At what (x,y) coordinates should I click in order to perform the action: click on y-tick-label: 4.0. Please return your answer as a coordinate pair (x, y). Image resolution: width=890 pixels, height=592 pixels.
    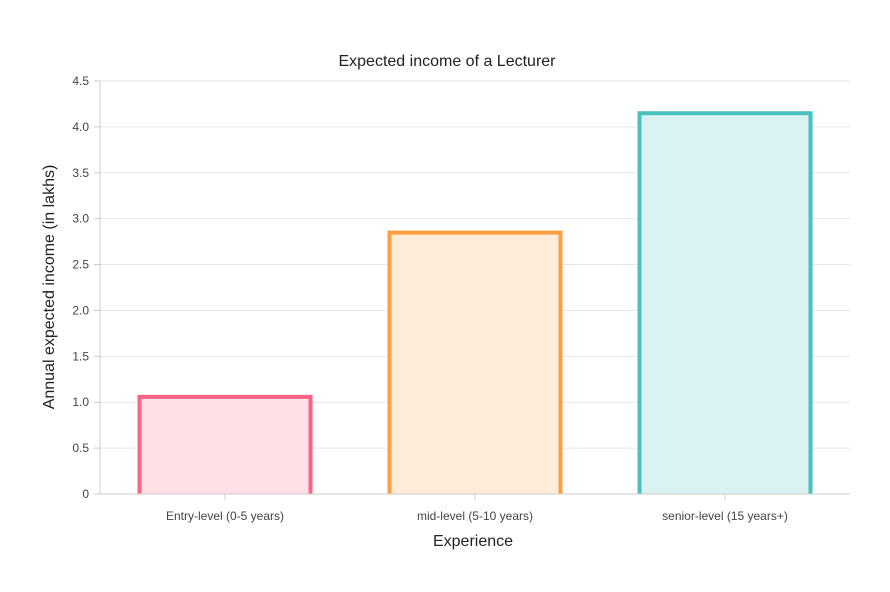
    Looking at the image, I should click on (80, 127).